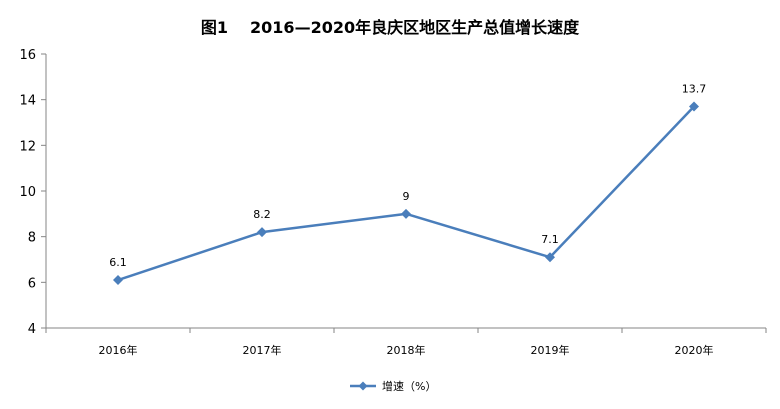  Describe the element at coordinates (415, 27) in the screenshot. I see `title-text: 2016—2020年良庆区地区生产总值增长速度` at that location.